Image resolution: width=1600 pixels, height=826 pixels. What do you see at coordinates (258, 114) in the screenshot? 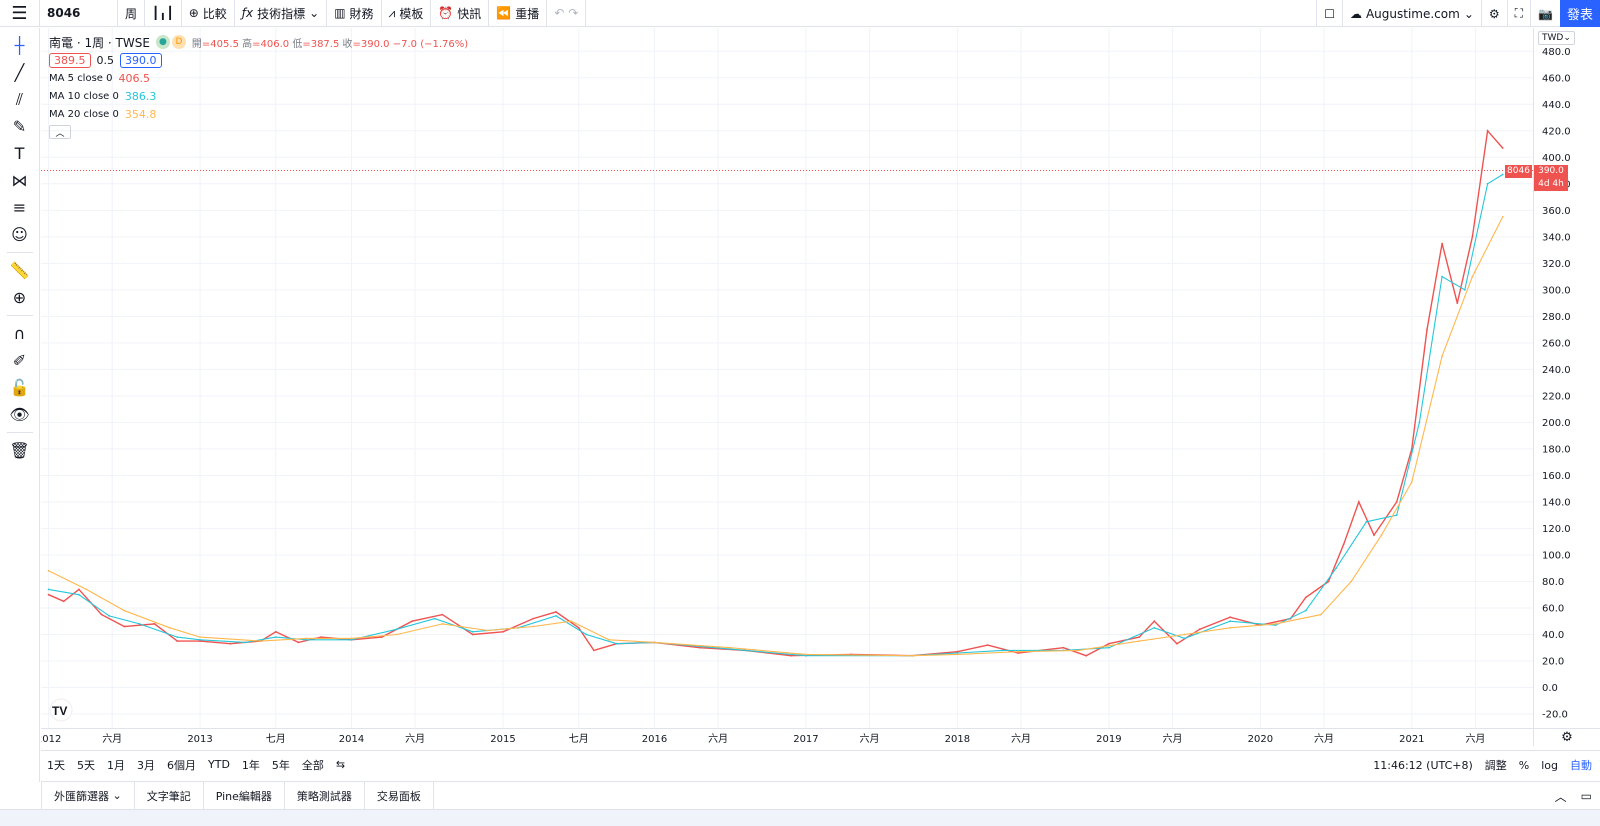
I see `ma20-row: MA 20 close 0 354.8` at bounding box center [258, 114].